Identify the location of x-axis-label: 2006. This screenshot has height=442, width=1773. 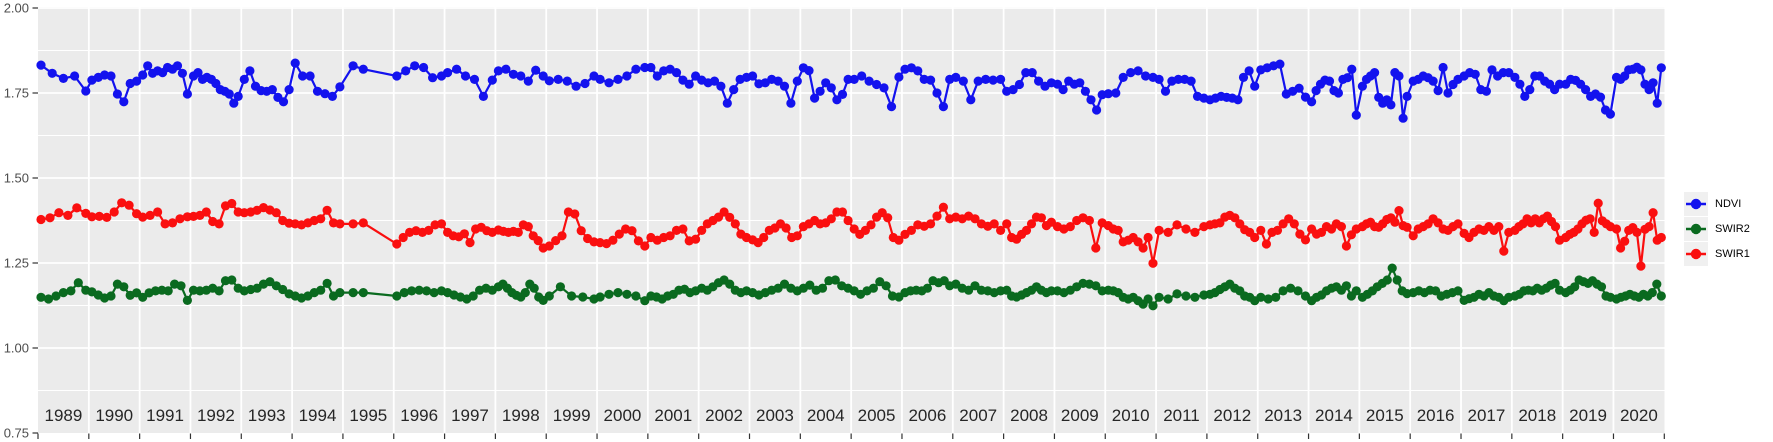
(927, 415).